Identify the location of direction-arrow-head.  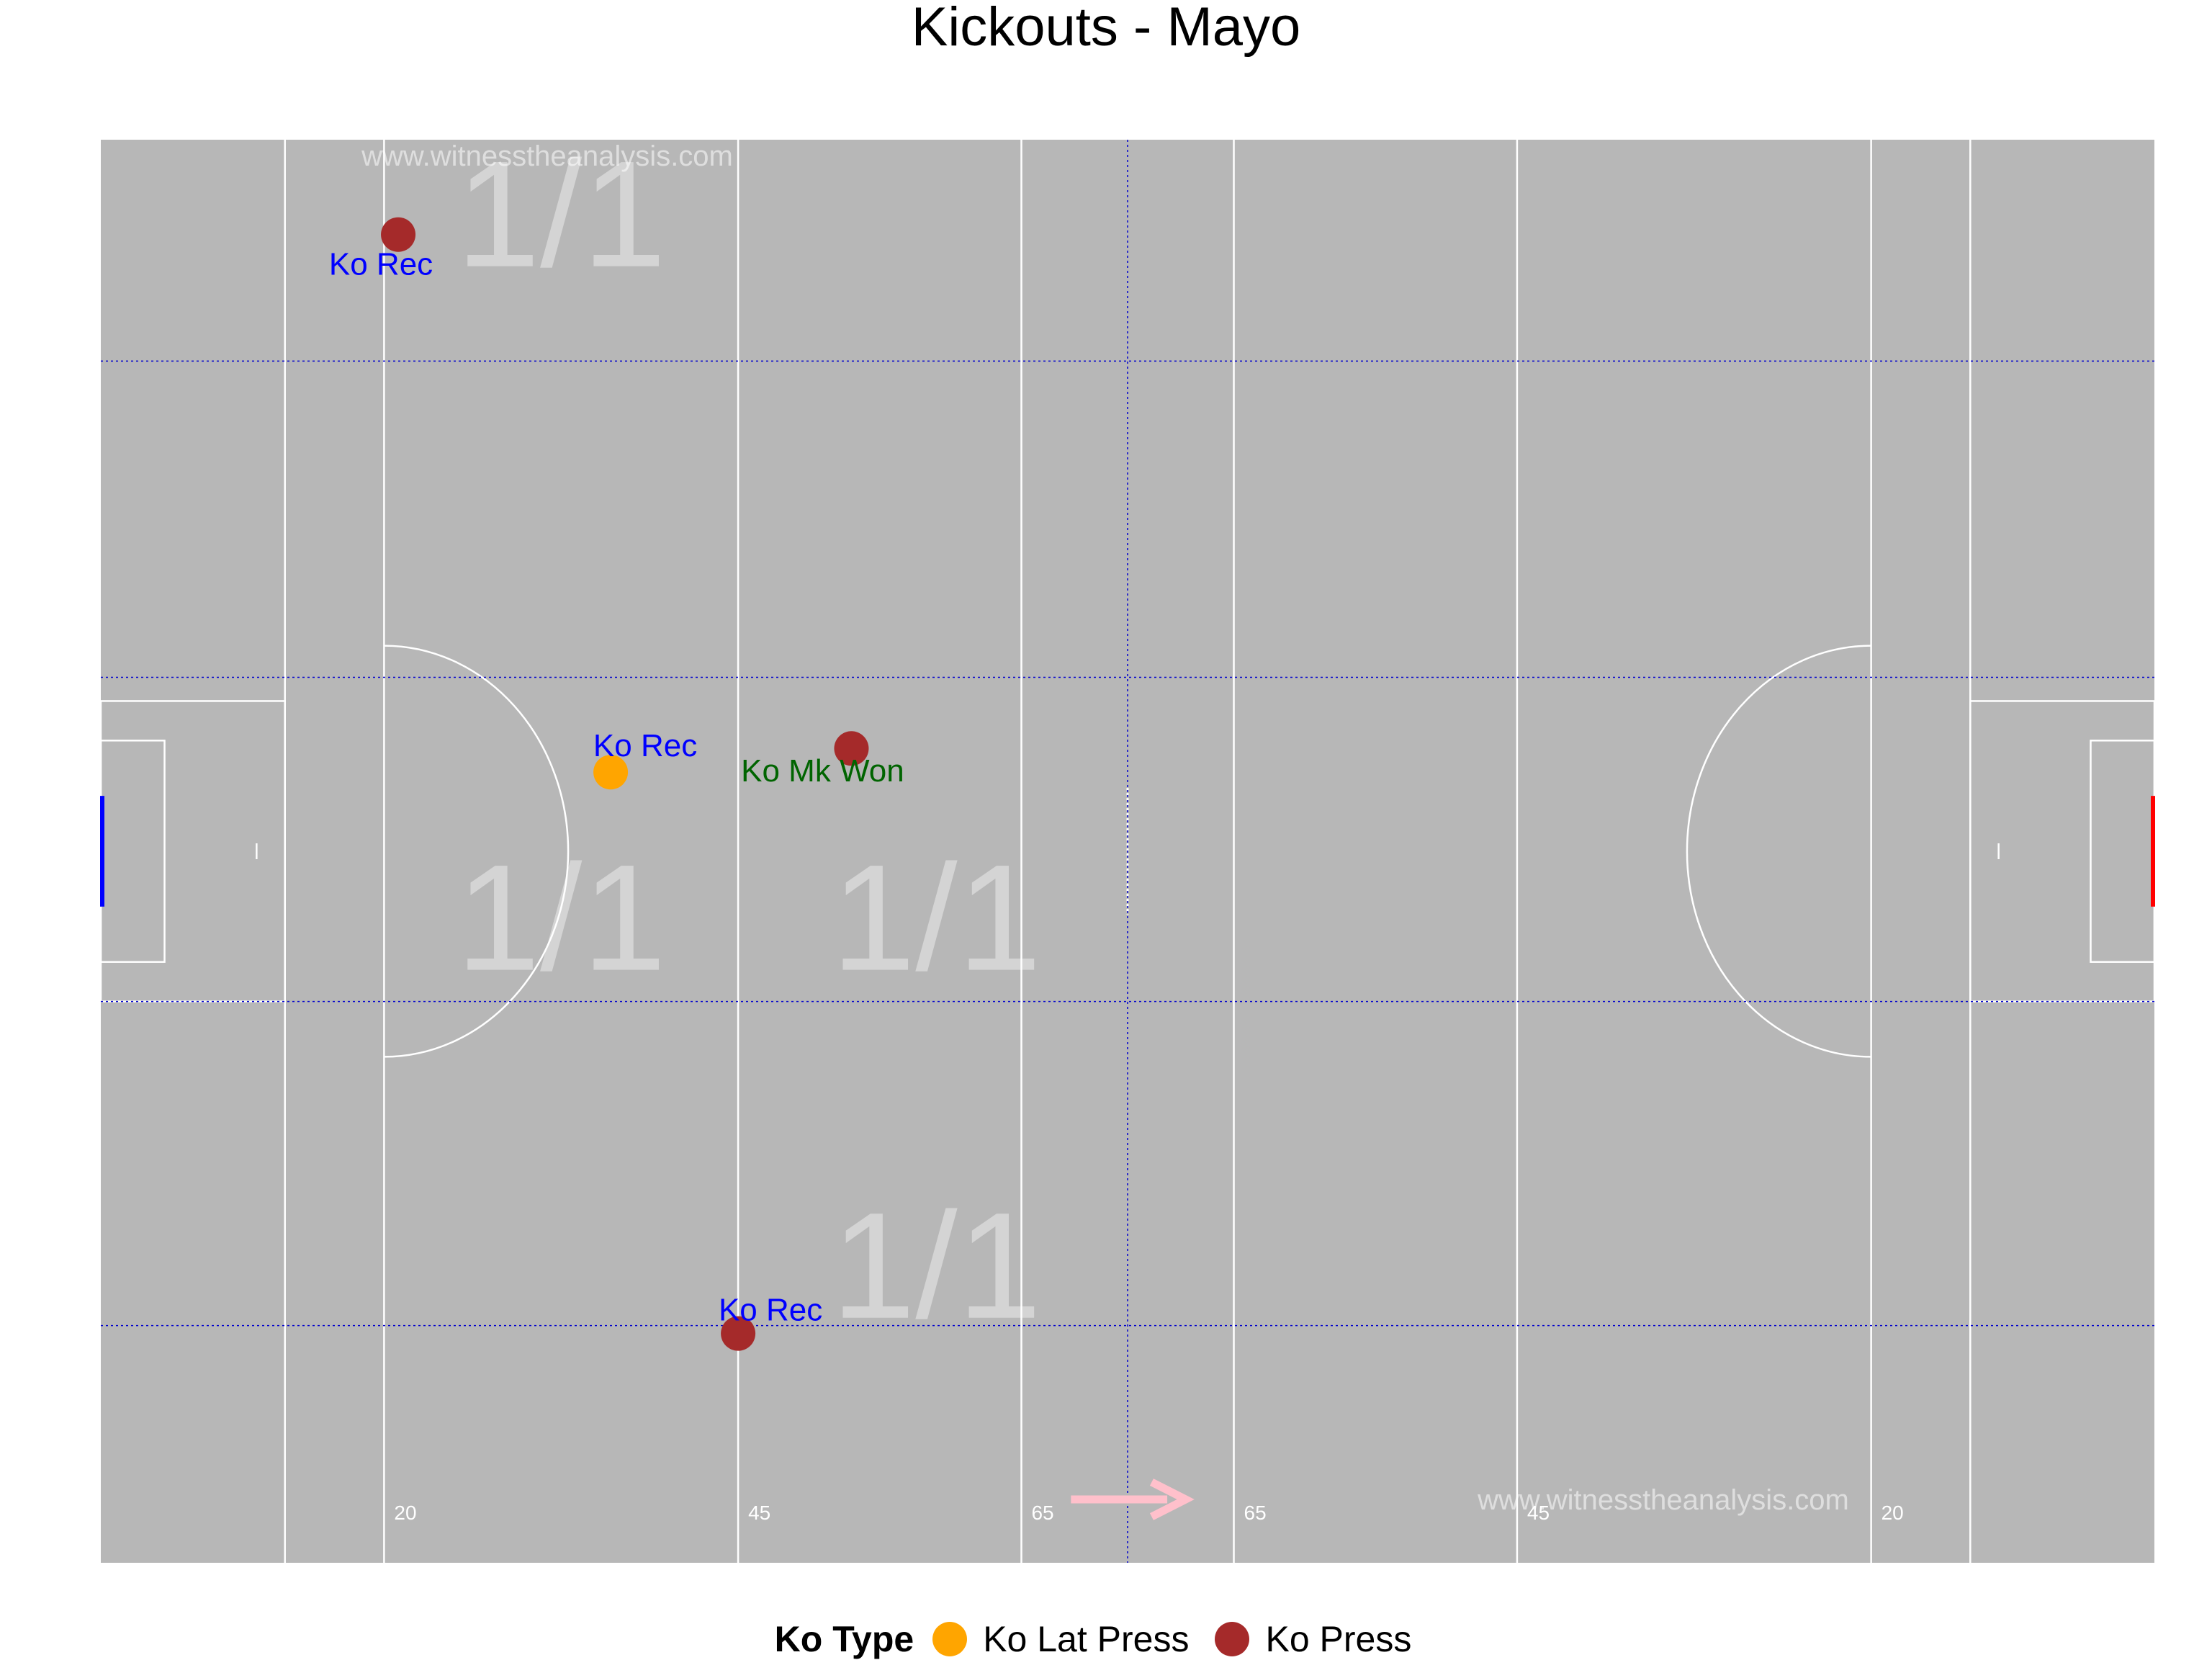
(1172, 1499).